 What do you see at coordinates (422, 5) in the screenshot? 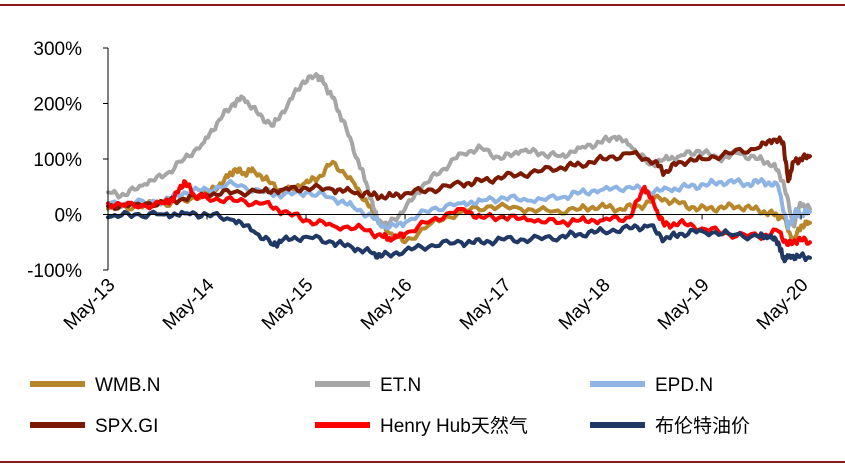
I see `top-rule` at bounding box center [422, 5].